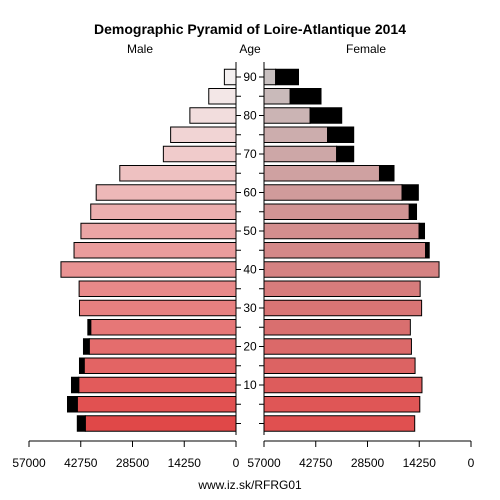 The image size is (500, 500). What do you see at coordinates (250, 347) in the screenshot?
I see `age-tick-label: 20` at bounding box center [250, 347].